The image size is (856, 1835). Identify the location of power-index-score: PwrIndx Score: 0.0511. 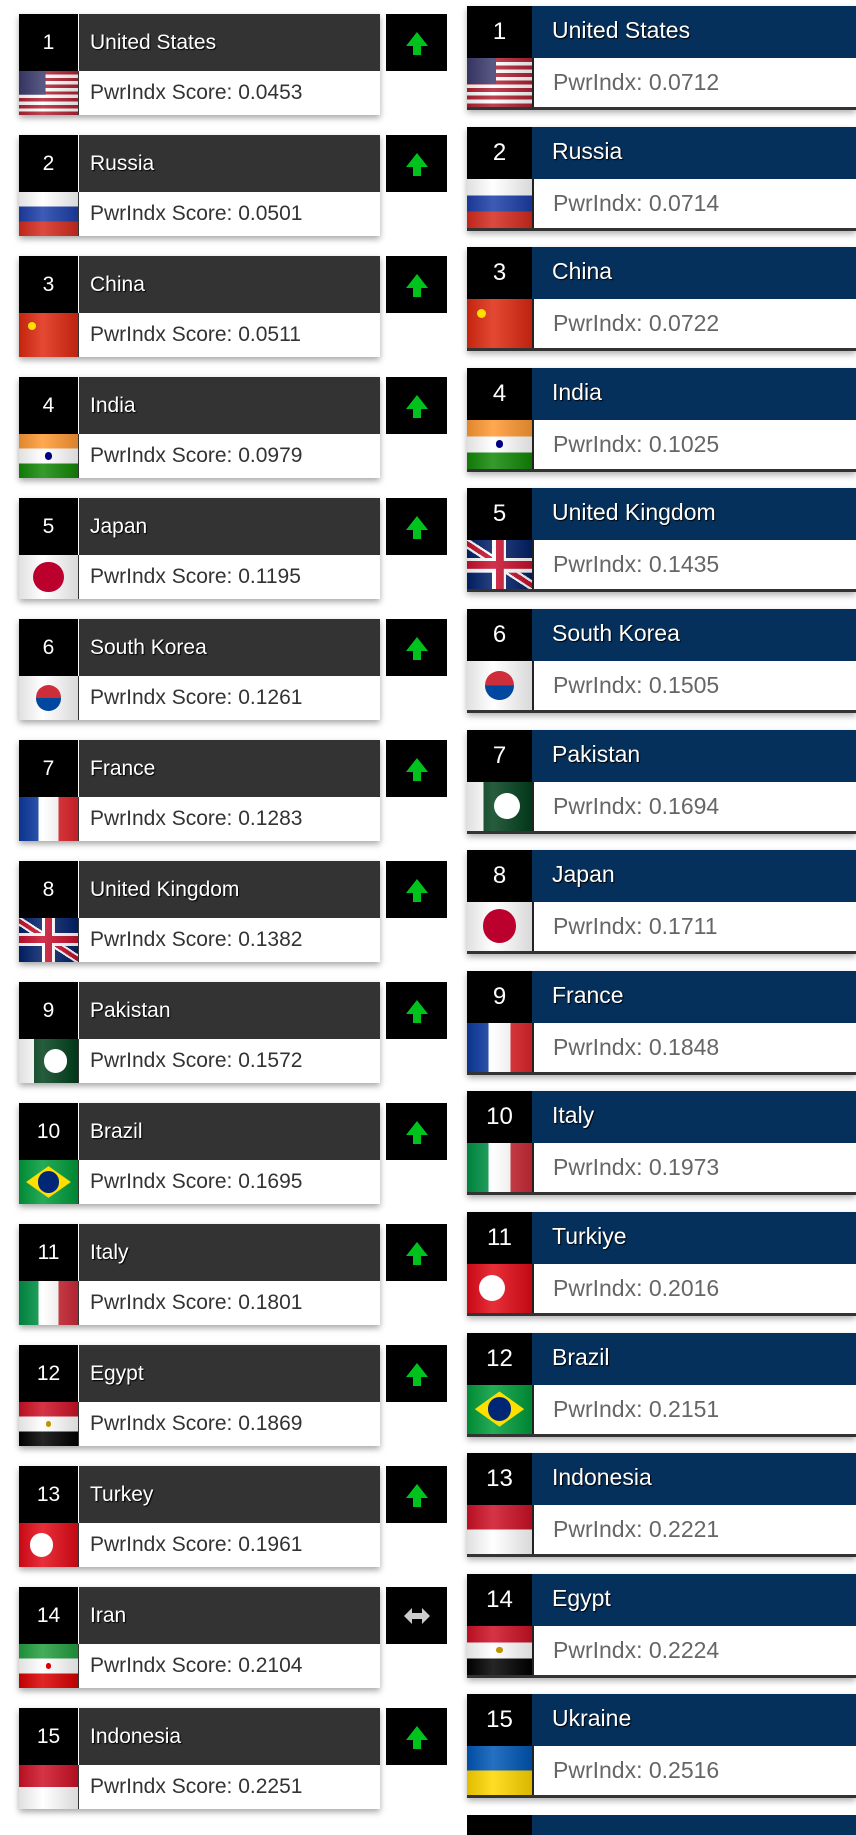
(229, 335).